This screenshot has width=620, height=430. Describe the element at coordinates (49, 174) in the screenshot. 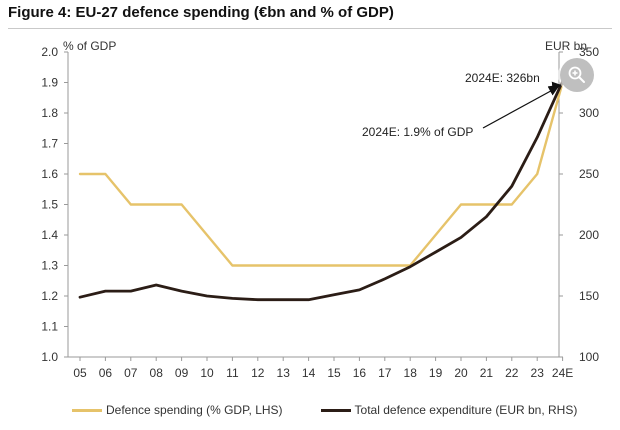

I see `left-tick-label: 1.6` at that location.